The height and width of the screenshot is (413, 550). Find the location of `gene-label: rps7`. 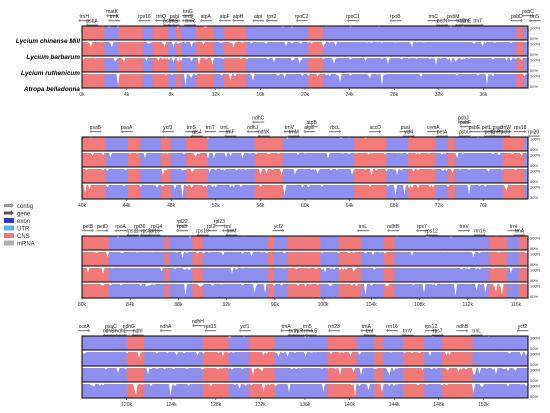

gene-label: rps7 is located at coordinates (422, 227).